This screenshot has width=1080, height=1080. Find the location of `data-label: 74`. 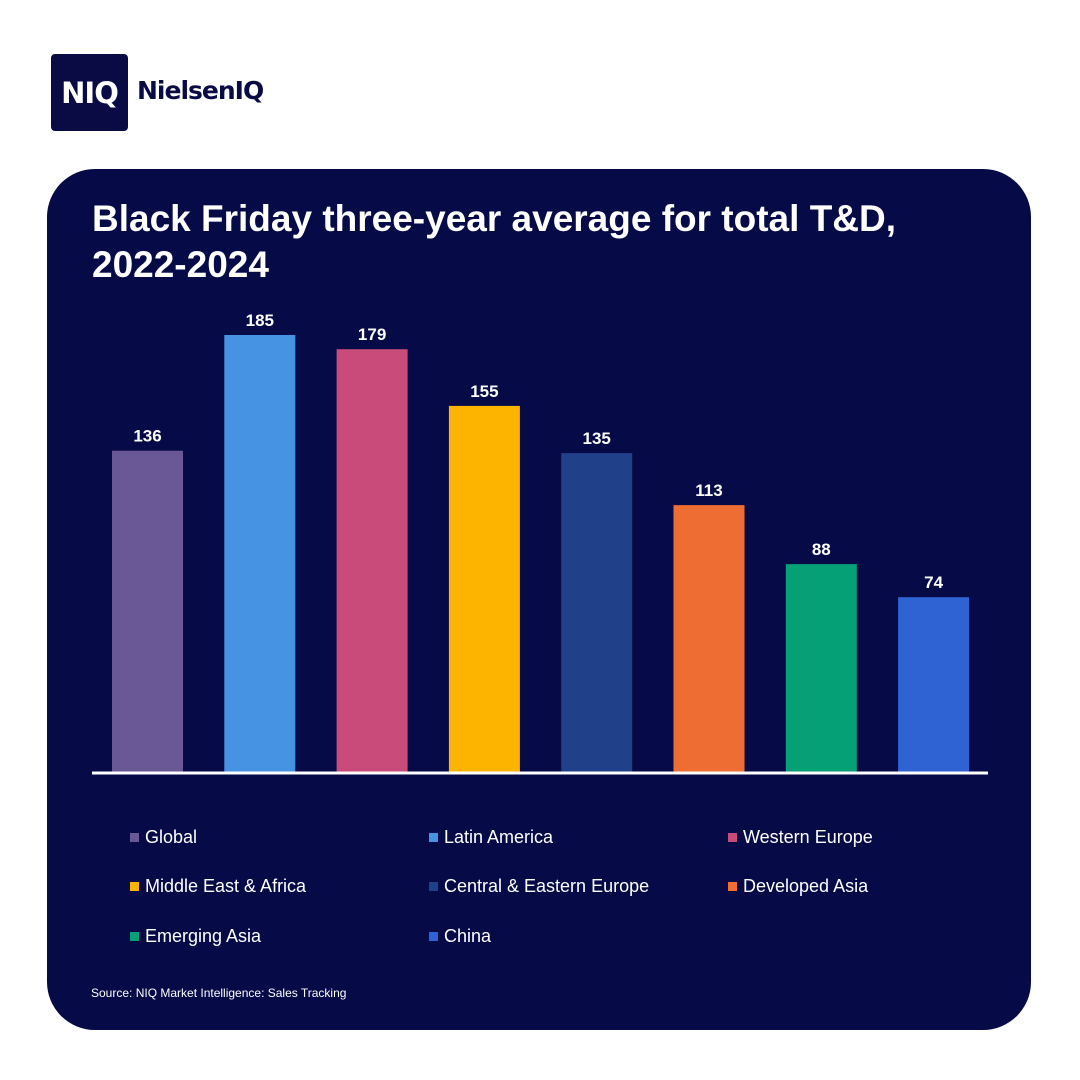

data-label: 74 is located at coordinates (933, 582).